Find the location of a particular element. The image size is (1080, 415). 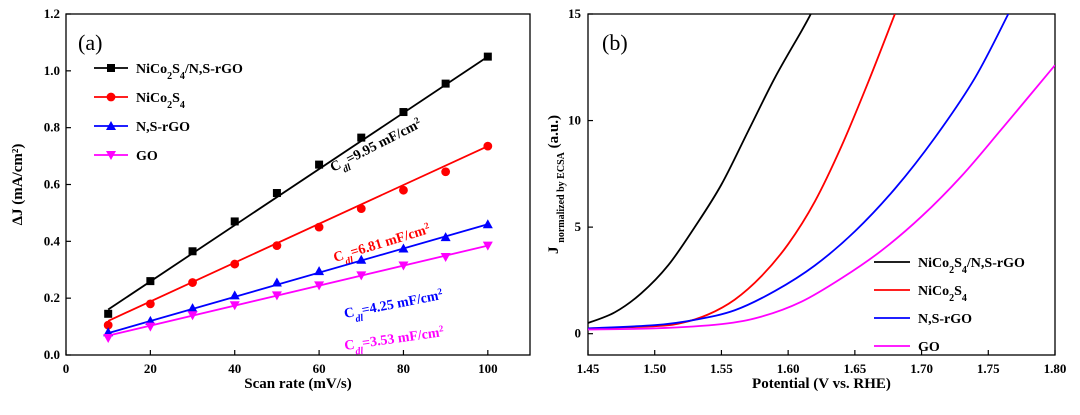

y-tick-label-b-2: 10 is located at coordinates (574, 120).